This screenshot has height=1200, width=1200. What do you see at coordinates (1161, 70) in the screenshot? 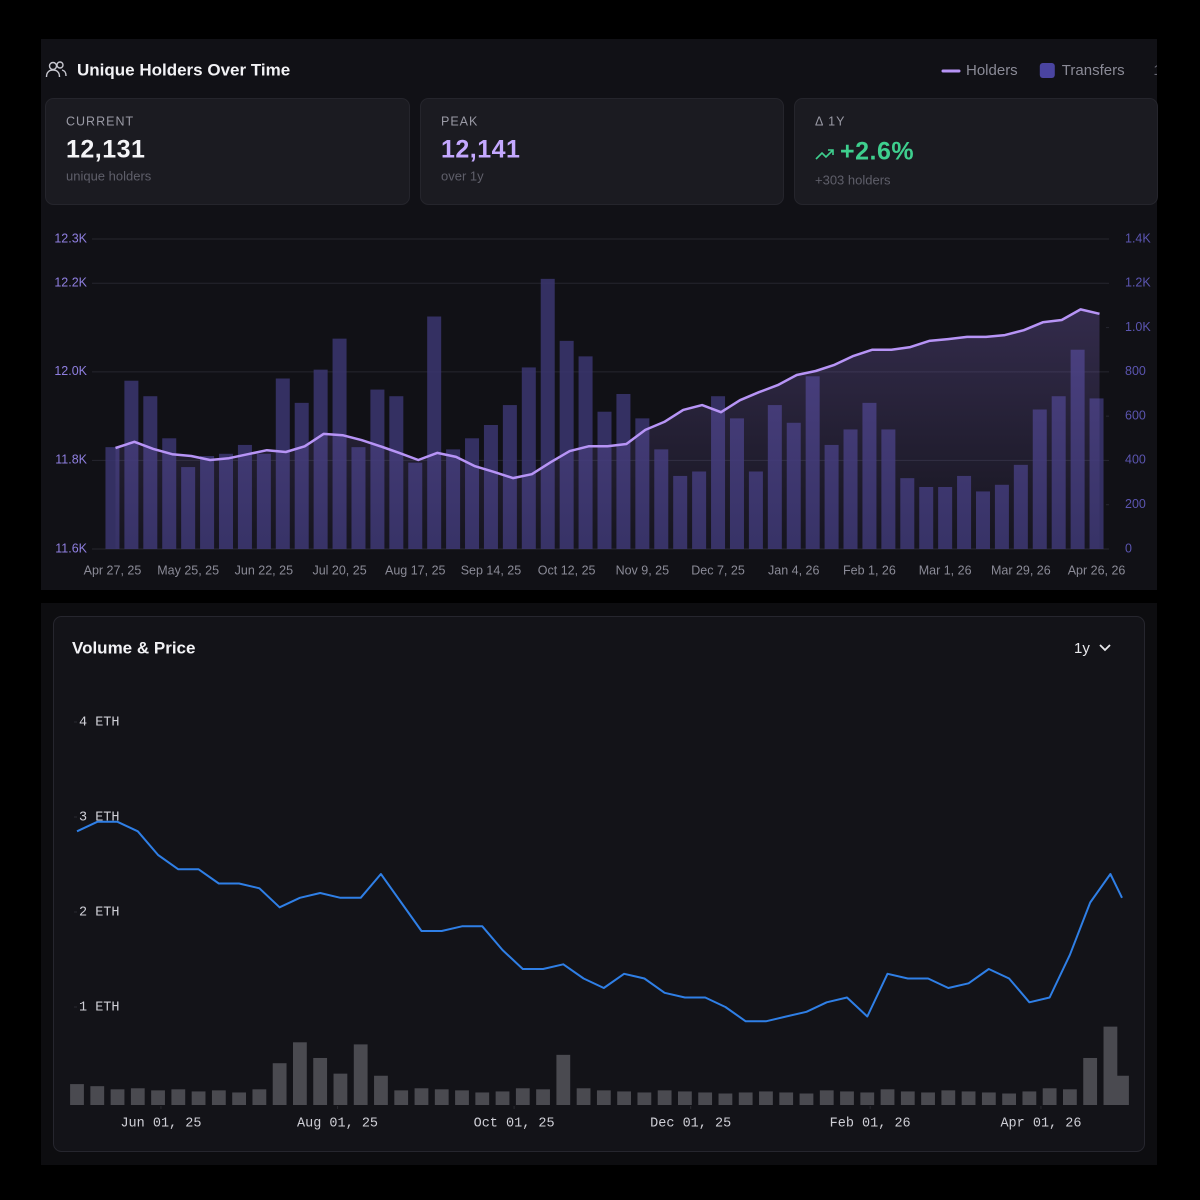
I see `range-label: 1y` at bounding box center [1161, 70].